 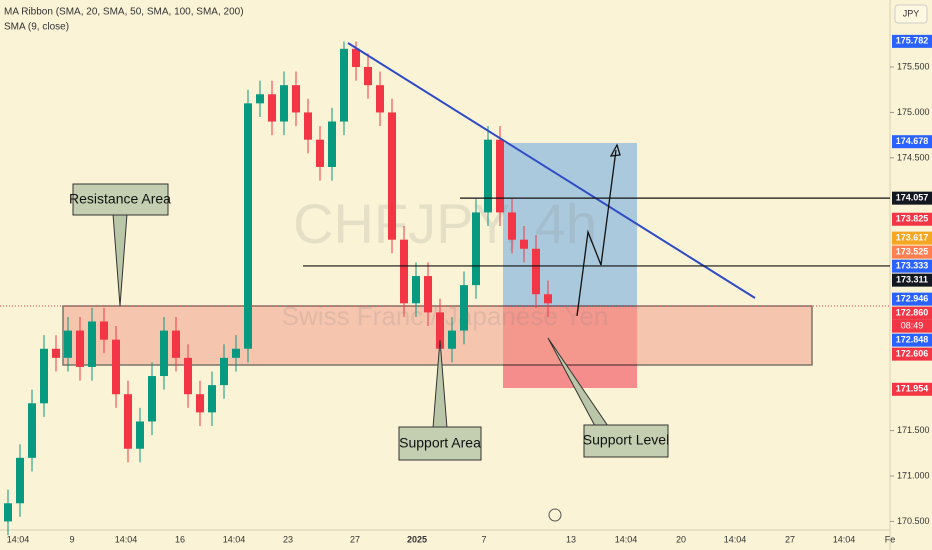 I want to click on price-label: 173.825, so click(x=912, y=219).